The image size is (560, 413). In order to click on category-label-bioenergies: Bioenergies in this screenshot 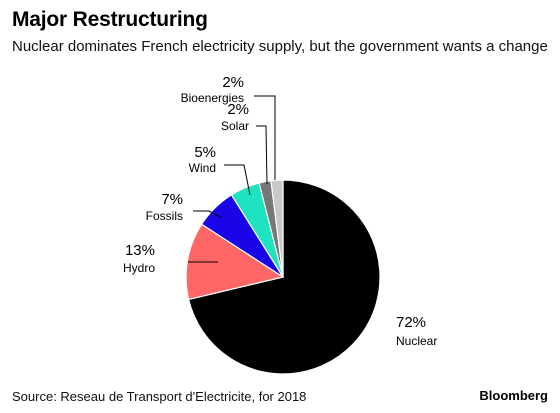, I will do `click(212, 98)`.